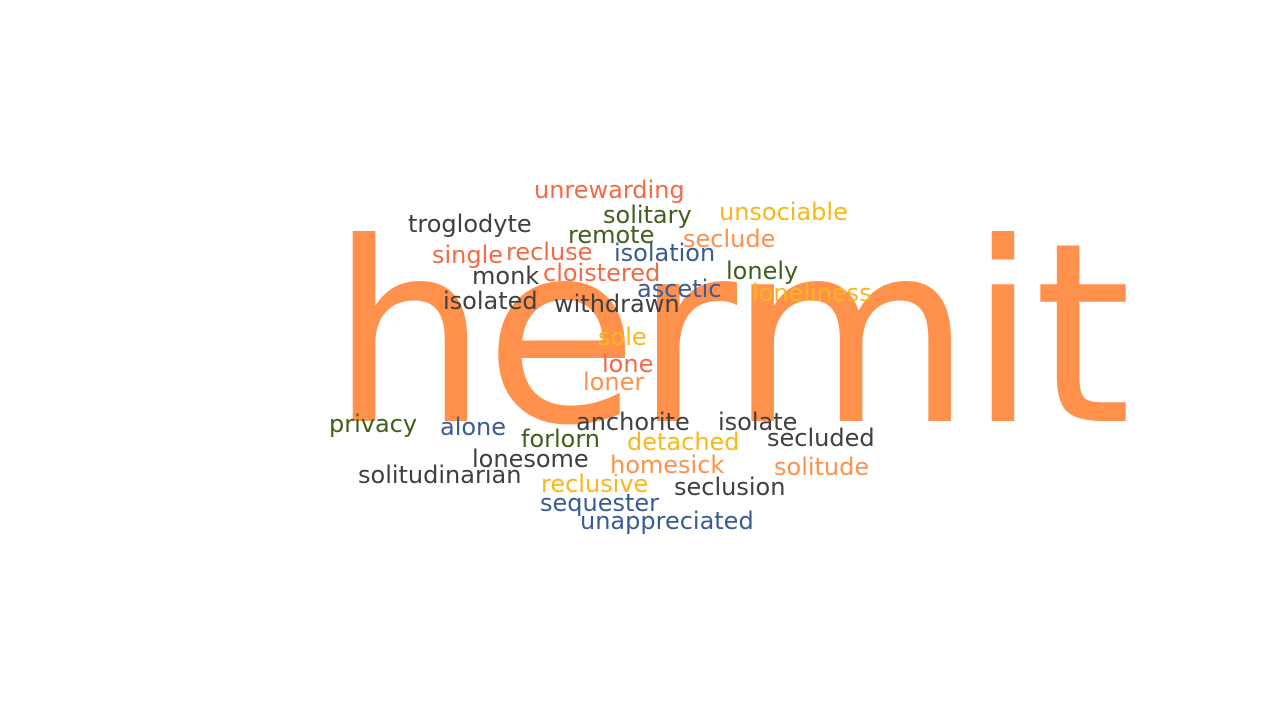 The image size is (1280, 720). Describe the element at coordinates (812, 293) in the screenshot. I see `word-loneliness: loneliness` at that location.